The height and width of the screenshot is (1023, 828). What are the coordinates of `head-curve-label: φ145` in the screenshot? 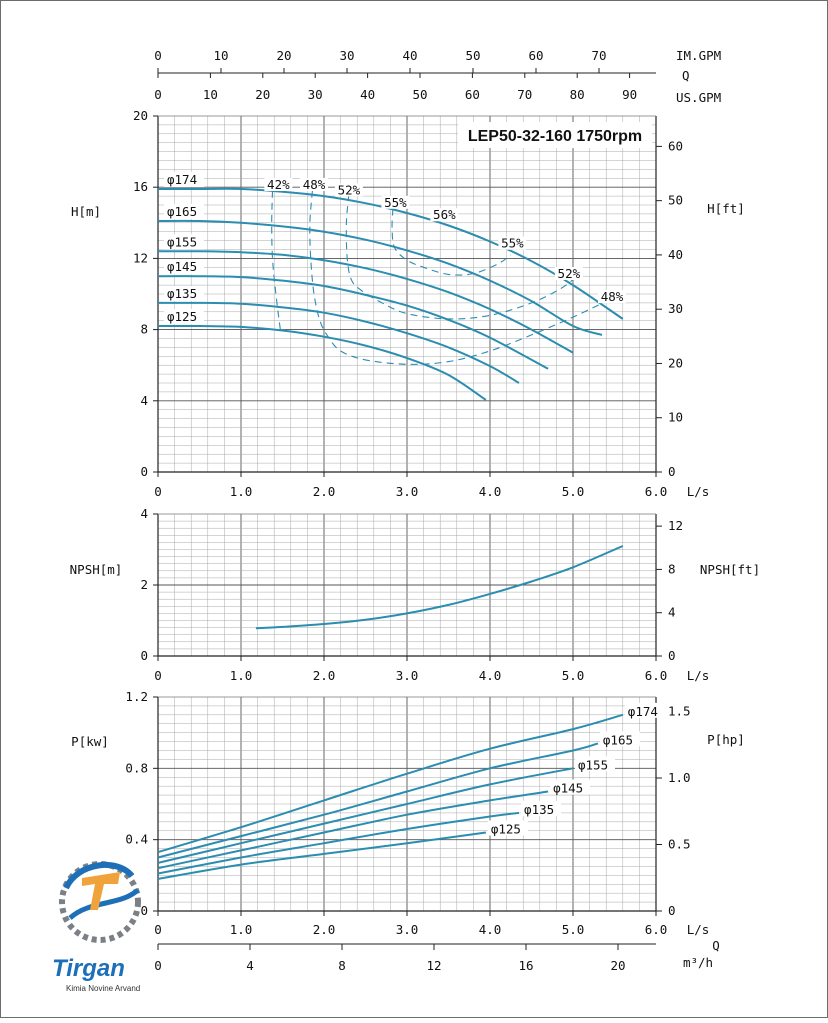 It's located at (182, 266).